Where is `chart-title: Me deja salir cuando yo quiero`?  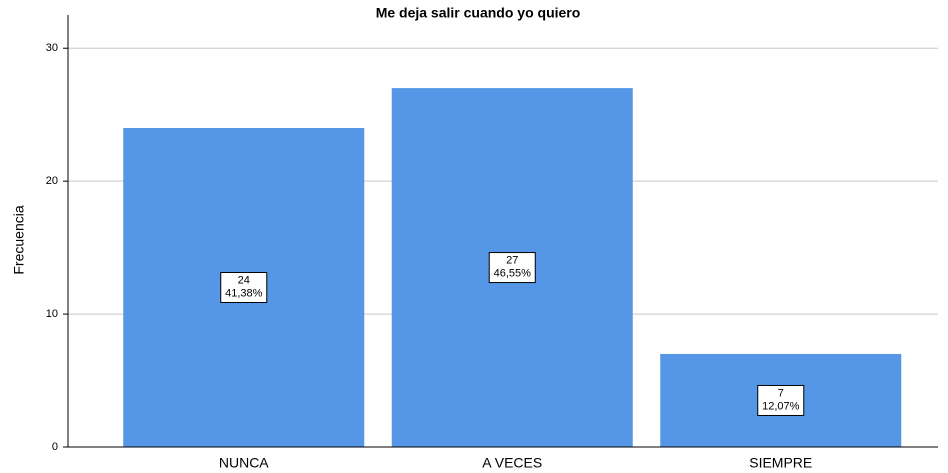 chart-title: Me deja salir cuando yo quiero is located at coordinates (478, 13).